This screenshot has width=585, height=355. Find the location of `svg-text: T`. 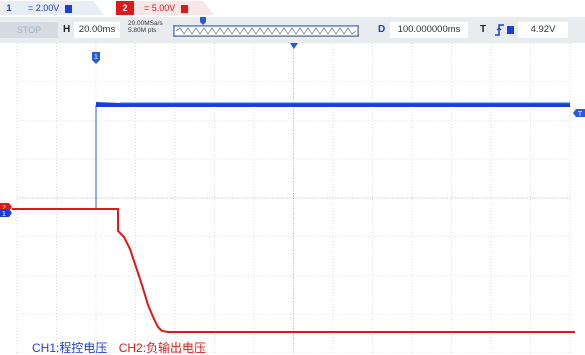

svg-text: T is located at coordinates (580, 114).